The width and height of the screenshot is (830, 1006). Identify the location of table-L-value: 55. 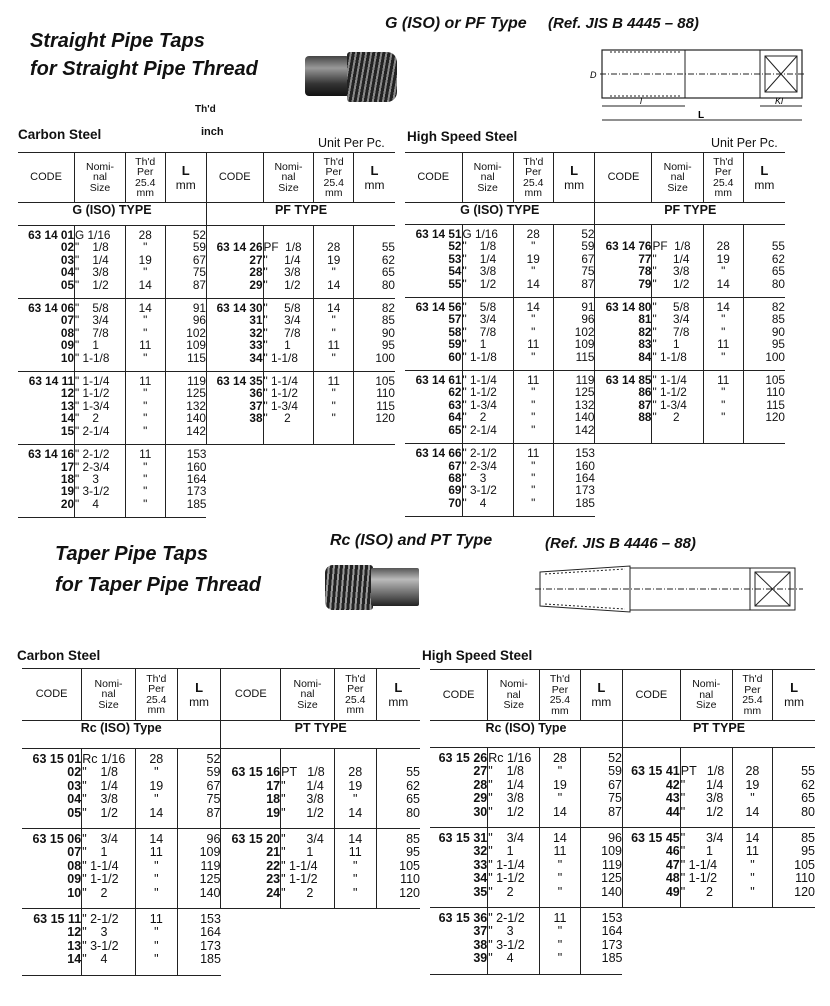
(388, 247).